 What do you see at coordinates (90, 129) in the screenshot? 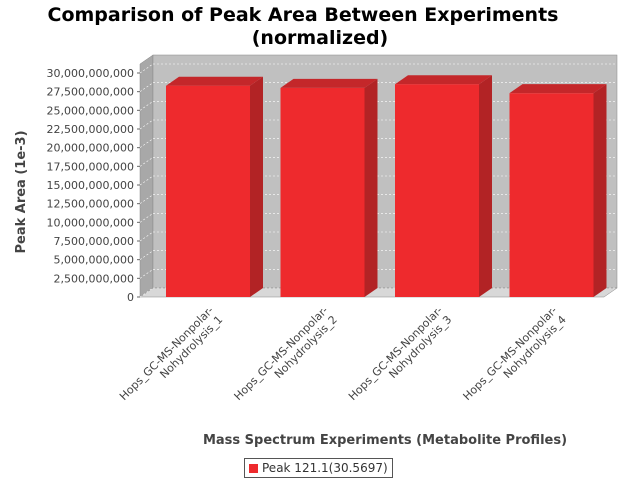
I see `y-tick-label: 22,500,000,000` at bounding box center [90, 129].